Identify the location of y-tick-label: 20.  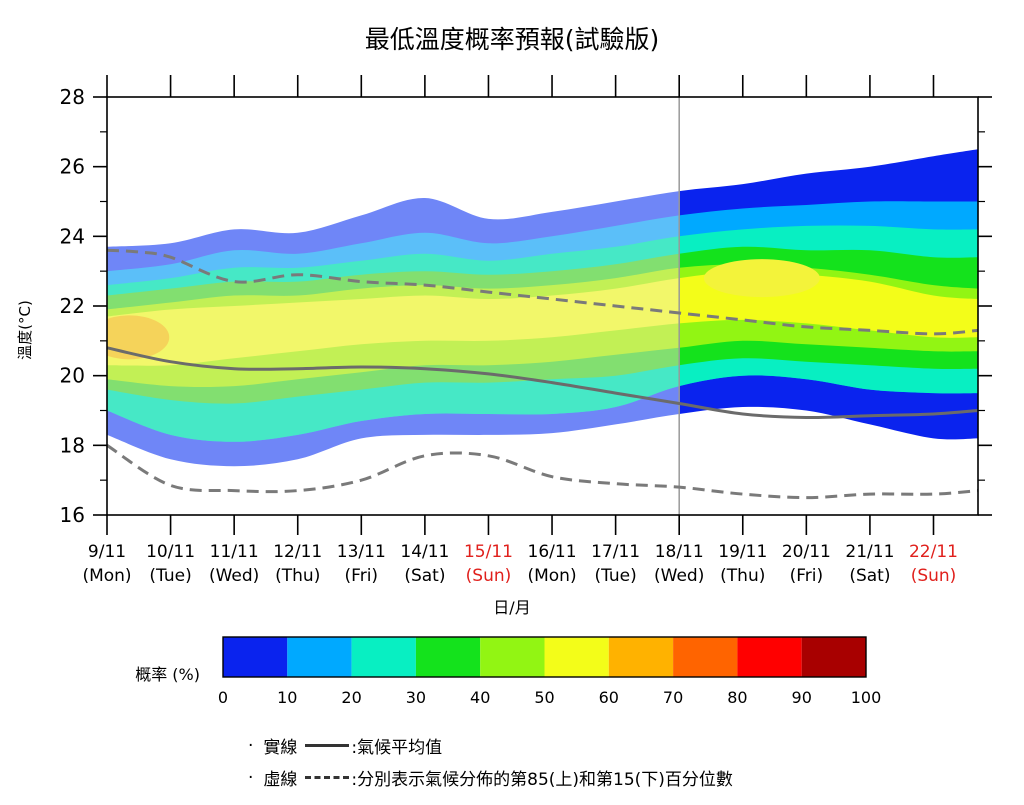
(72, 376).